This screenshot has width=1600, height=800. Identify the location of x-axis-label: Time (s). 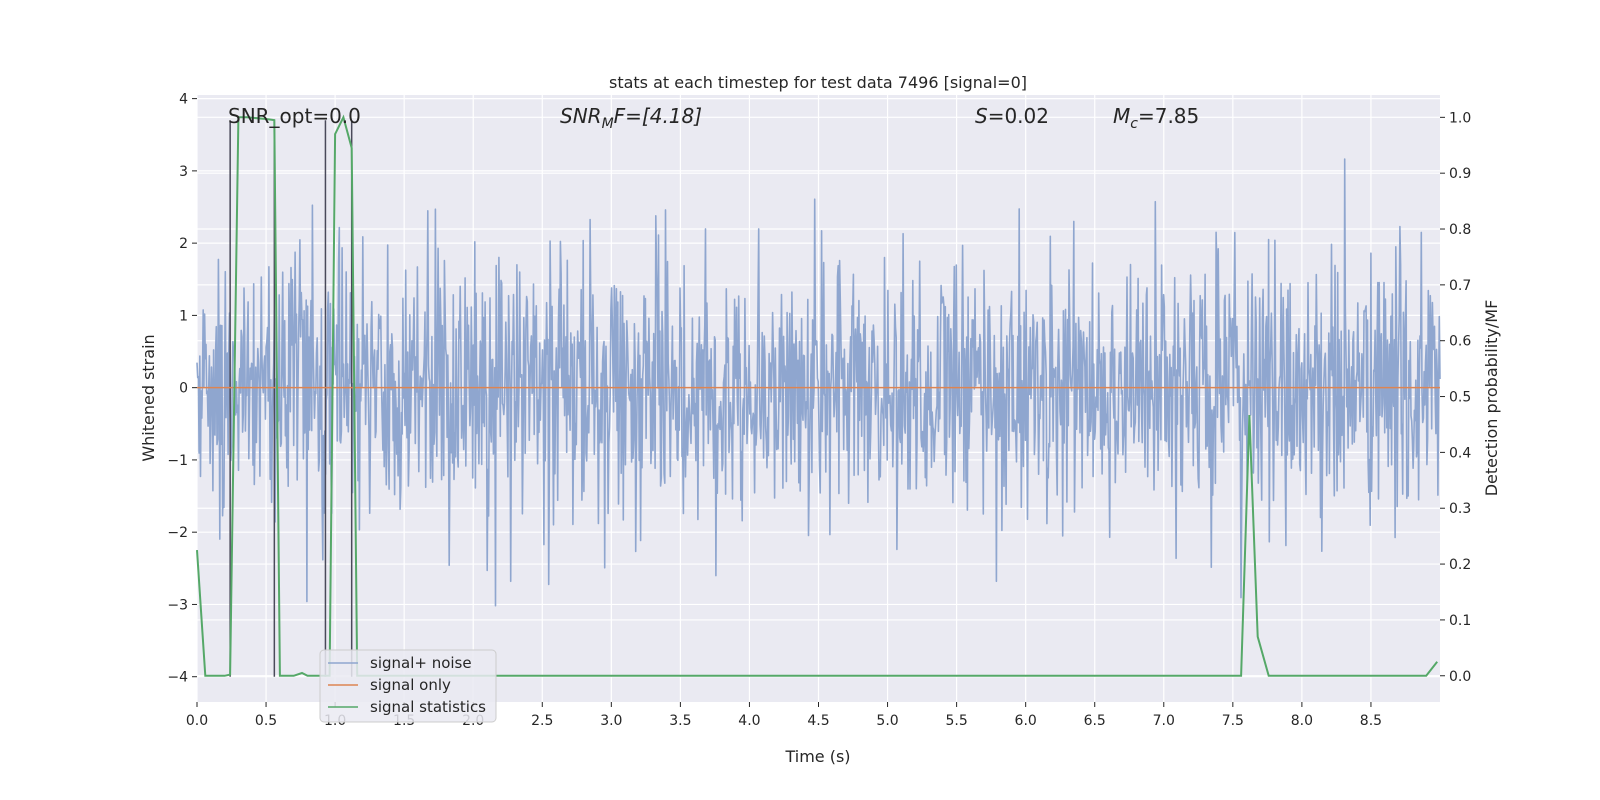
(817, 756).